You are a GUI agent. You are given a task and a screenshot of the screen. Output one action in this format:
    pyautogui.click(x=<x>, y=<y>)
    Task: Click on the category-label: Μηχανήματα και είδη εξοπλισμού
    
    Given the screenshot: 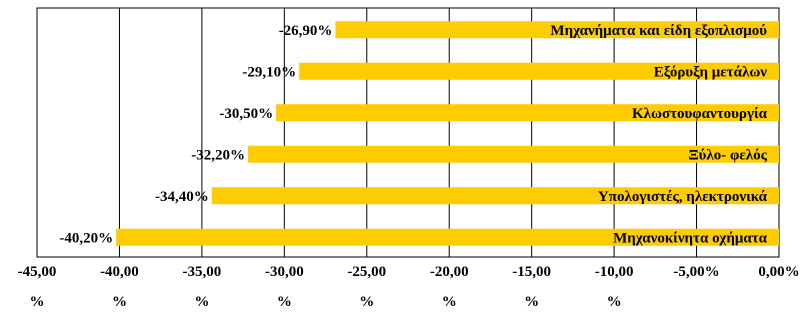 What is the action you would take?
    pyautogui.click(x=658, y=31)
    